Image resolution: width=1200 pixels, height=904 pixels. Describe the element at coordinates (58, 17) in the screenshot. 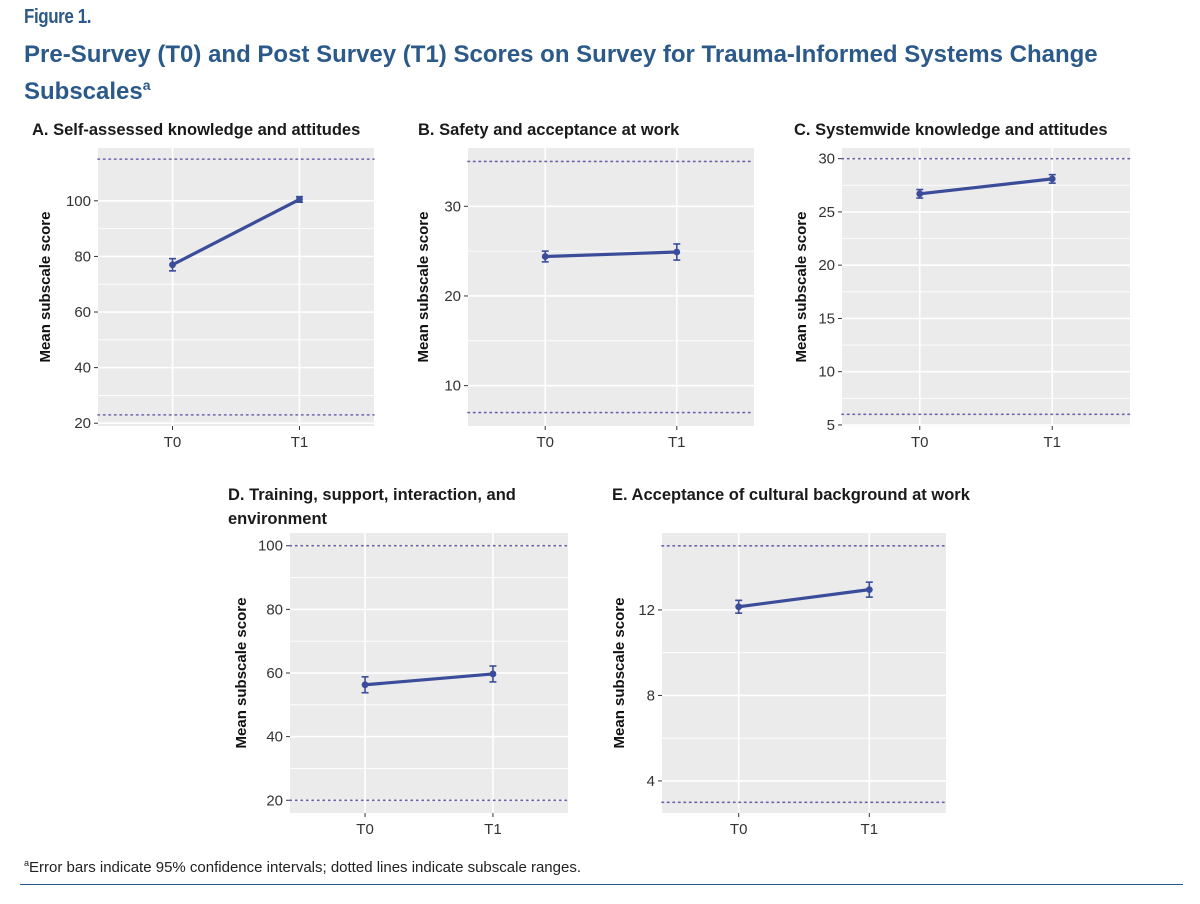

I see `figure-label: Figure 1.` at that location.